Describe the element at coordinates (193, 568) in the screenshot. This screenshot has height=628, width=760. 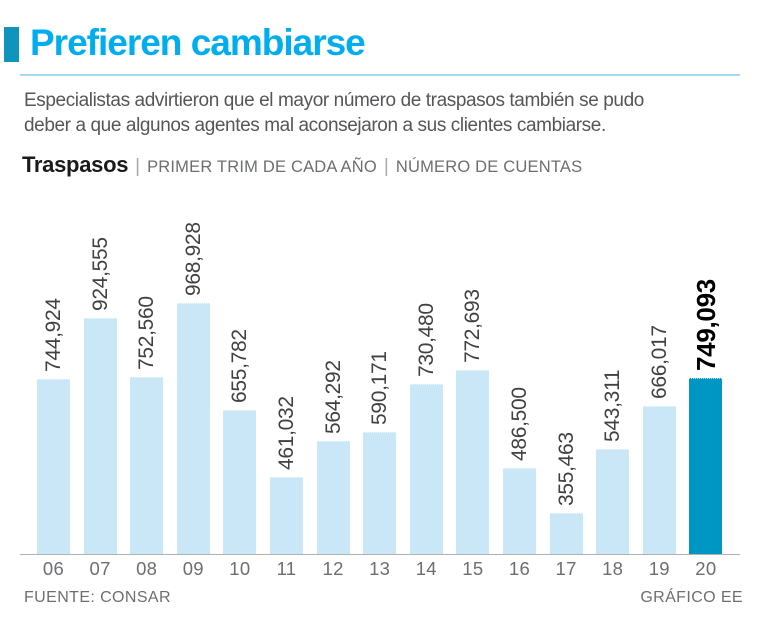
I see `x-tick-label: 09` at that location.